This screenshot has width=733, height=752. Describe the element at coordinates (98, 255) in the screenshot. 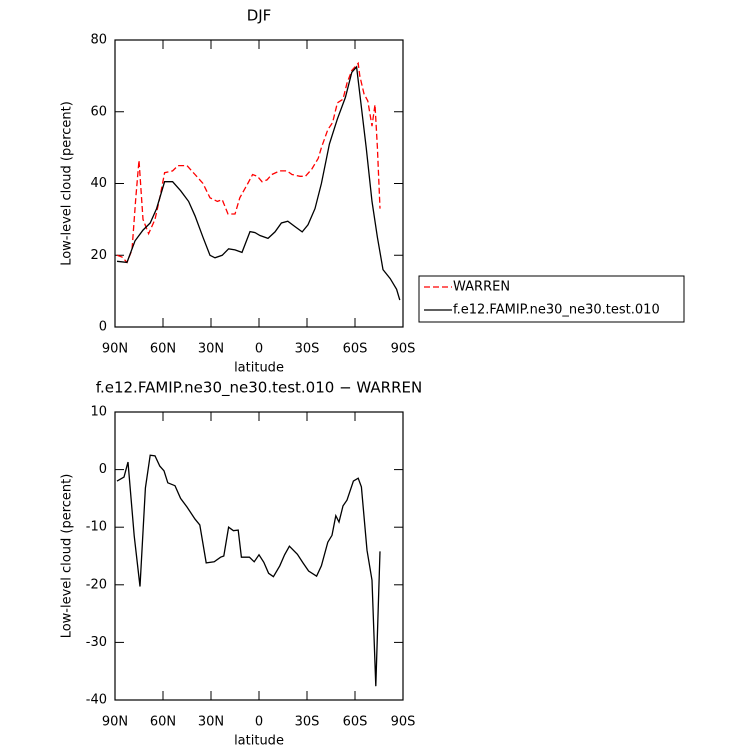

I see `y-tick-label: 20` at that location.